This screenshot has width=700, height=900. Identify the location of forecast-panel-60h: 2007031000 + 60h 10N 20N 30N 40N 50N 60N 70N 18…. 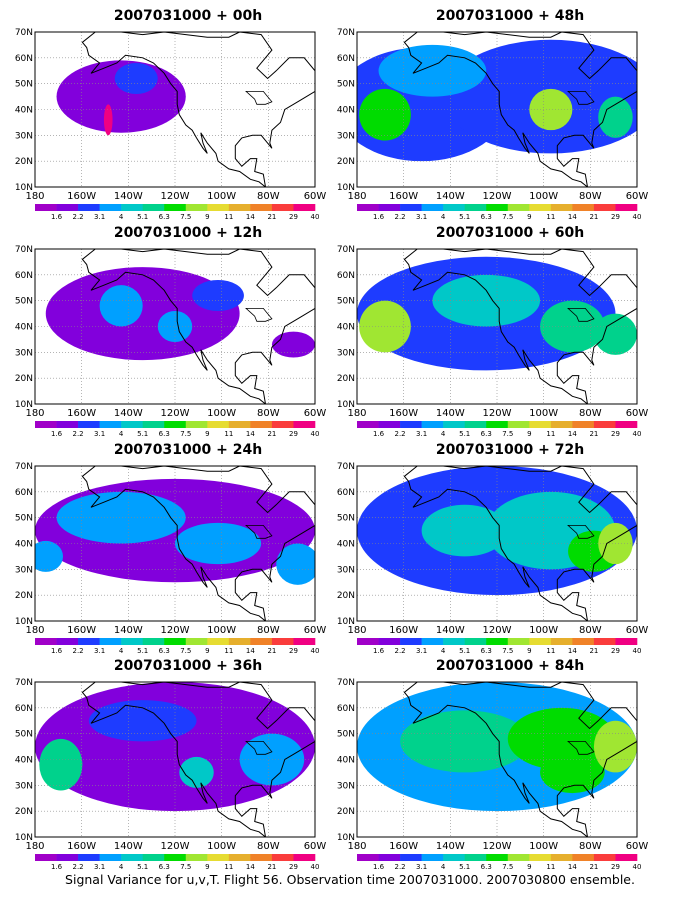
(508, 335).